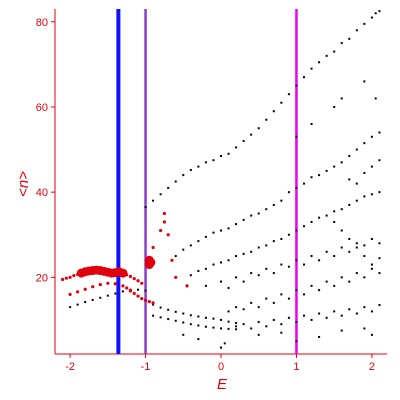 The width and height of the screenshot is (400, 400). What do you see at coordinates (70, 367) in the screenshot?
I see `x-tick-label: -2` at bounding box center [70, 367].